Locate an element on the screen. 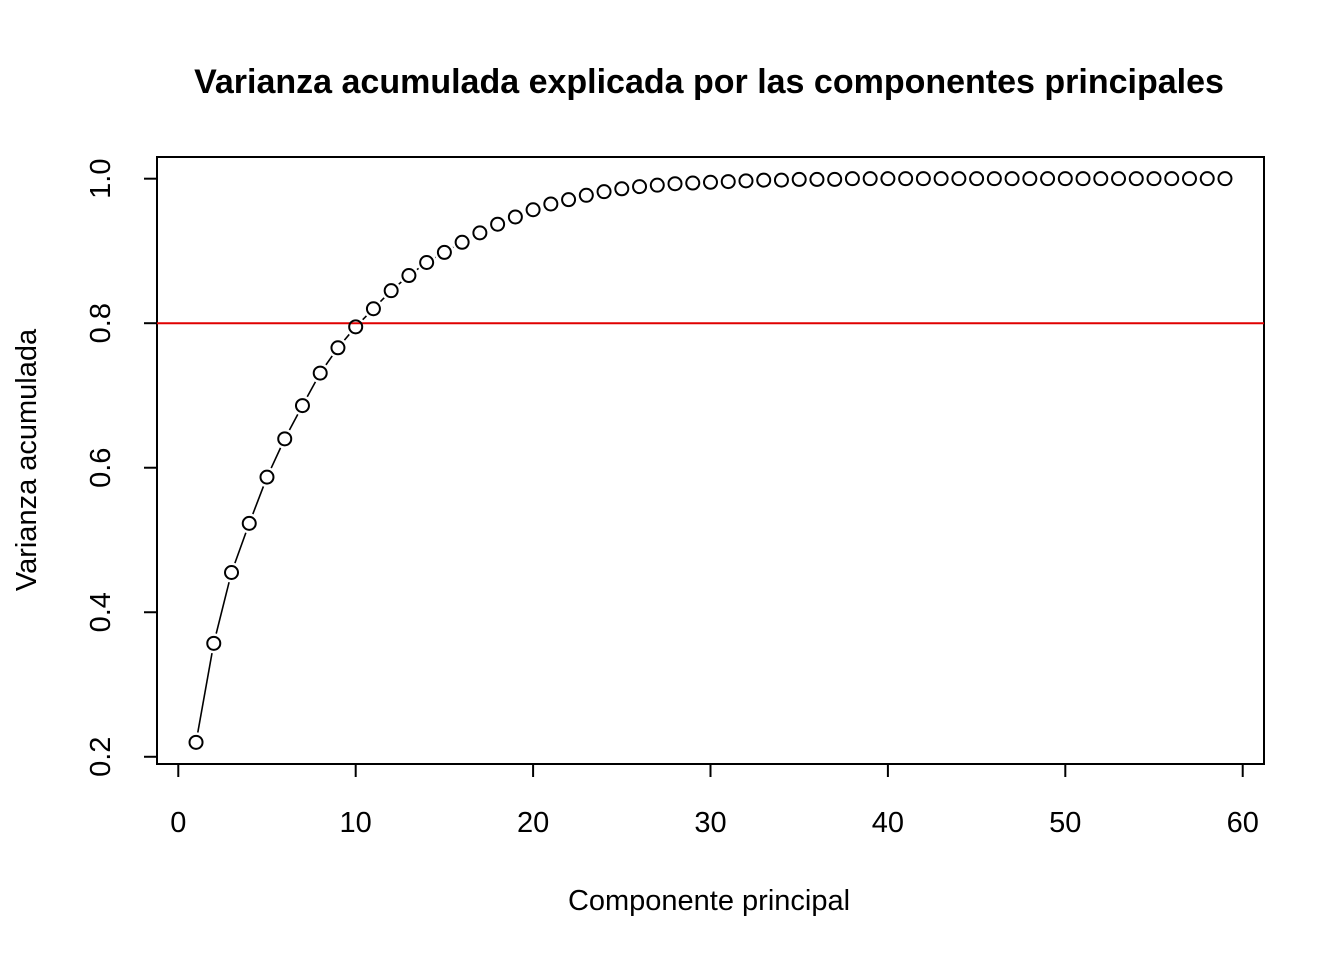 The height and width of the screenshot is (960, 1344). y-tick-label: 0.4 is located at coordinates (101, 612).